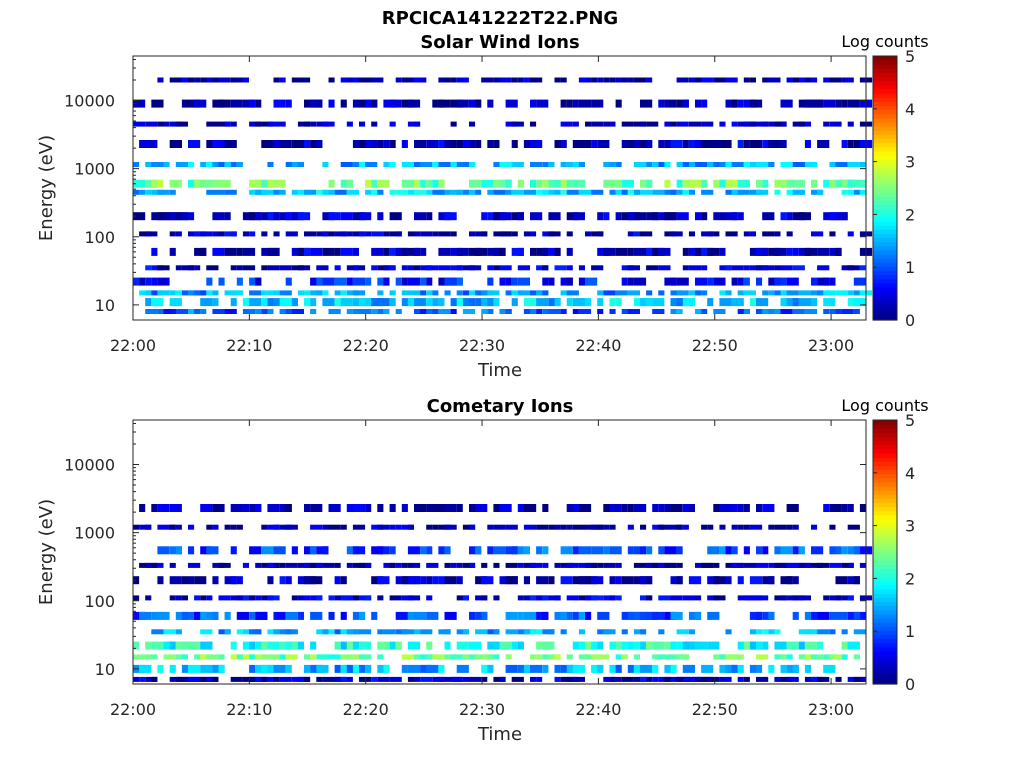 Image resolution: width=1024 pixels, height=768 pixels. I want to click on colorbar-tick-label: 2, so click(910, 214).